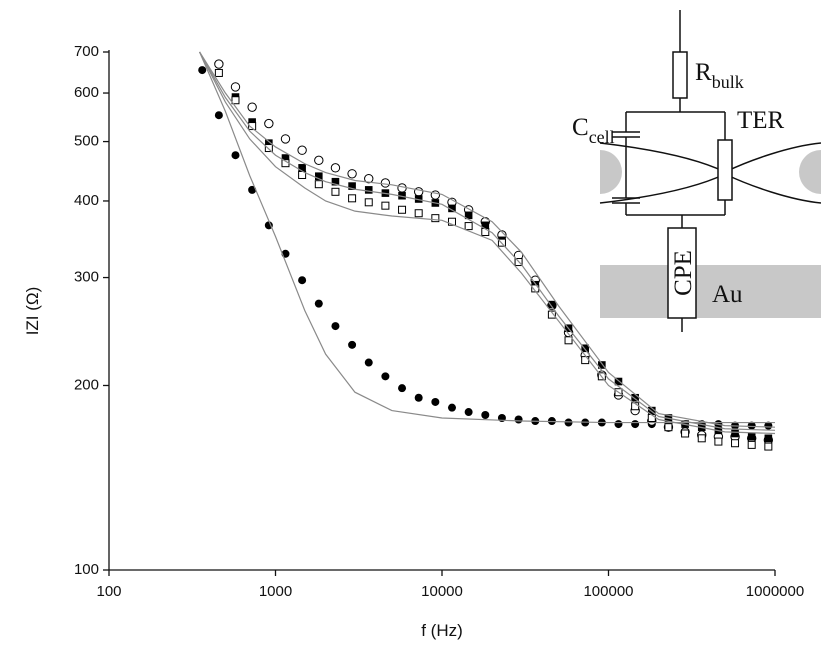  Describe the element at coordinates (86, 51) in the screenshot. I see `y-tick-label: 700` at that location.